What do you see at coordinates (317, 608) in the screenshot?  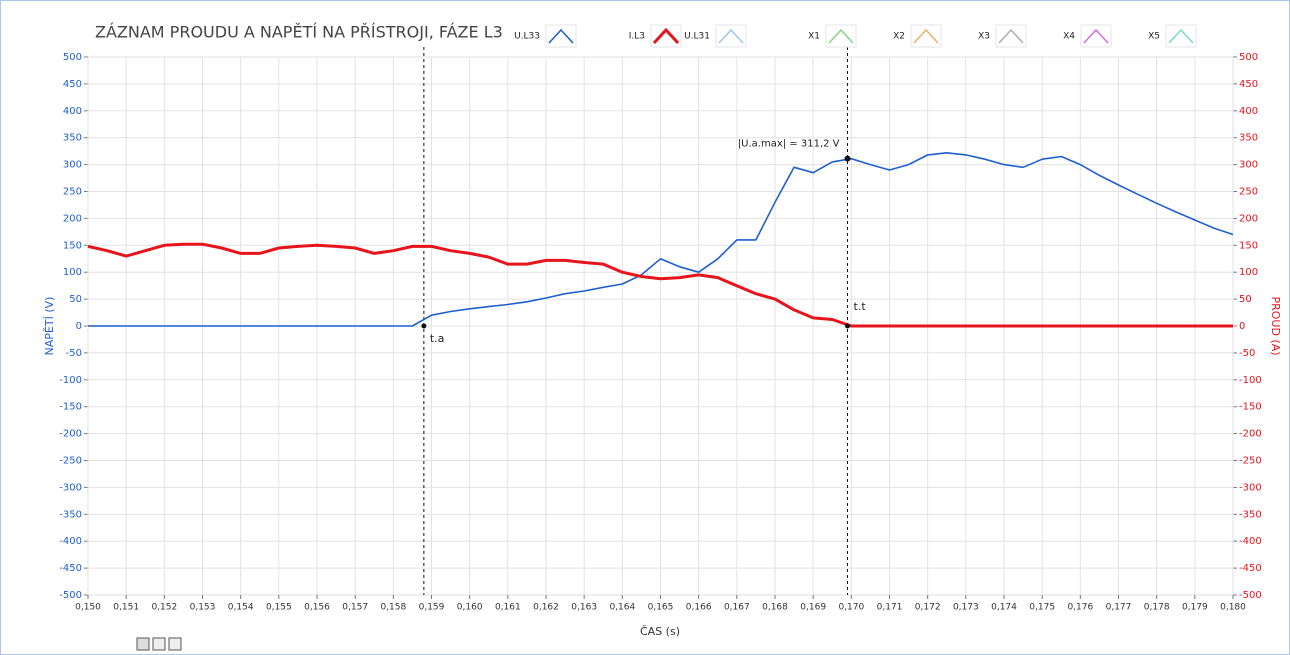 I see `x-tick-label: 0,156` at bounding box center [317, 608].